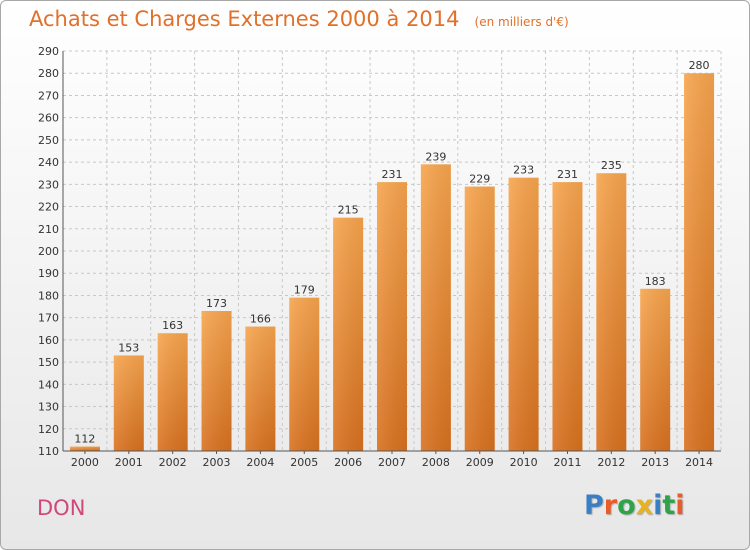  Describe the element at coordinates (610, 505) in the screenshot. I see `logo-letter: r` at that location.